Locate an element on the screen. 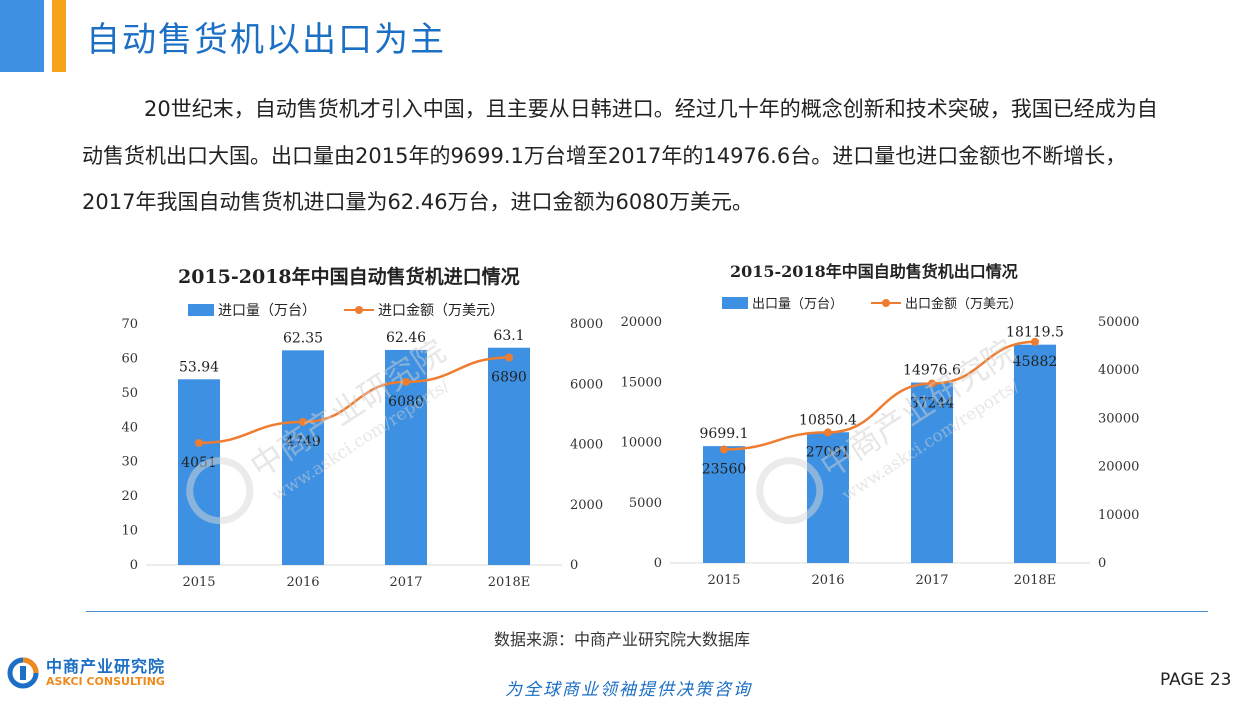 This screenshot has height=710, width=1250. import-right-tick-label: 4000 is located at coordinates (586, 445).